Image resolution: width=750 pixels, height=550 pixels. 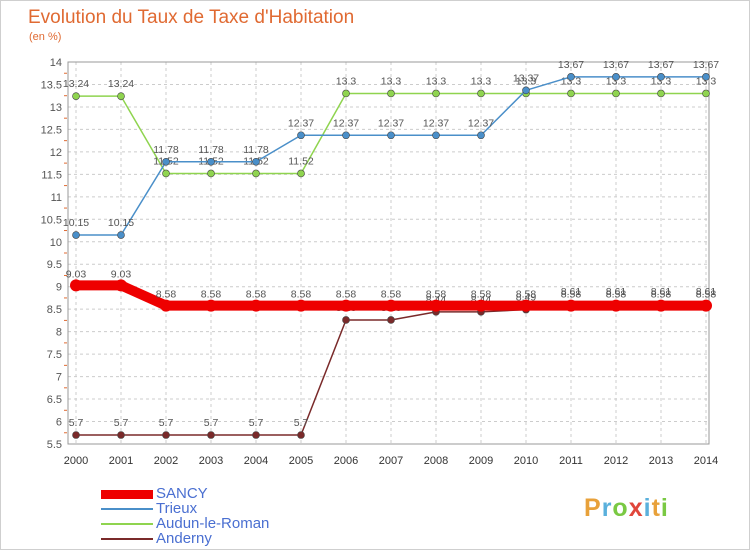 What do you see at coordinates (526, 461) in the screenshot?
I see `x-tick-label: 2010` at bounding box center [526, 461].